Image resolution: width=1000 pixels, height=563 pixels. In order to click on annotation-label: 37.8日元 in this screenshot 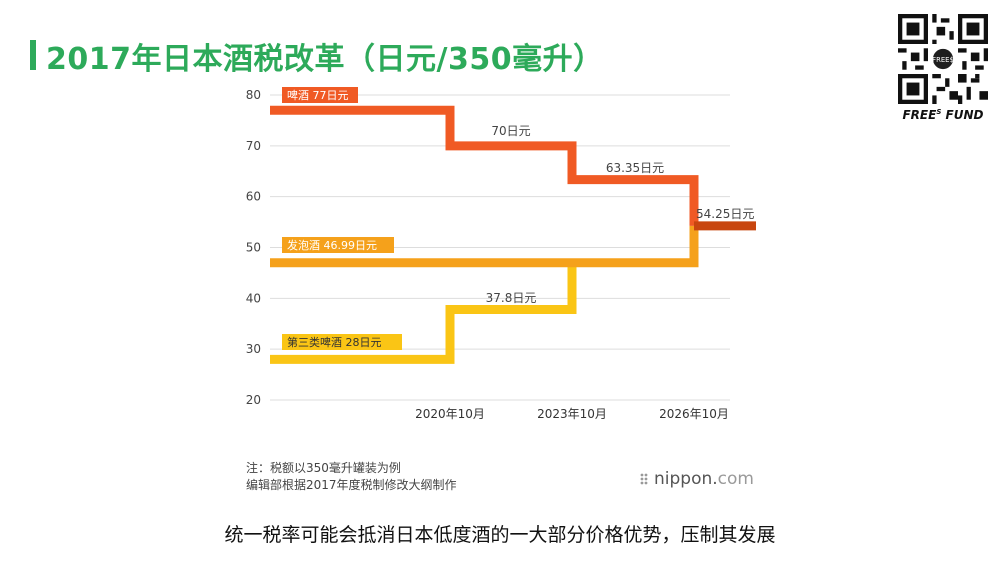, I will do `click(511, 298)`.